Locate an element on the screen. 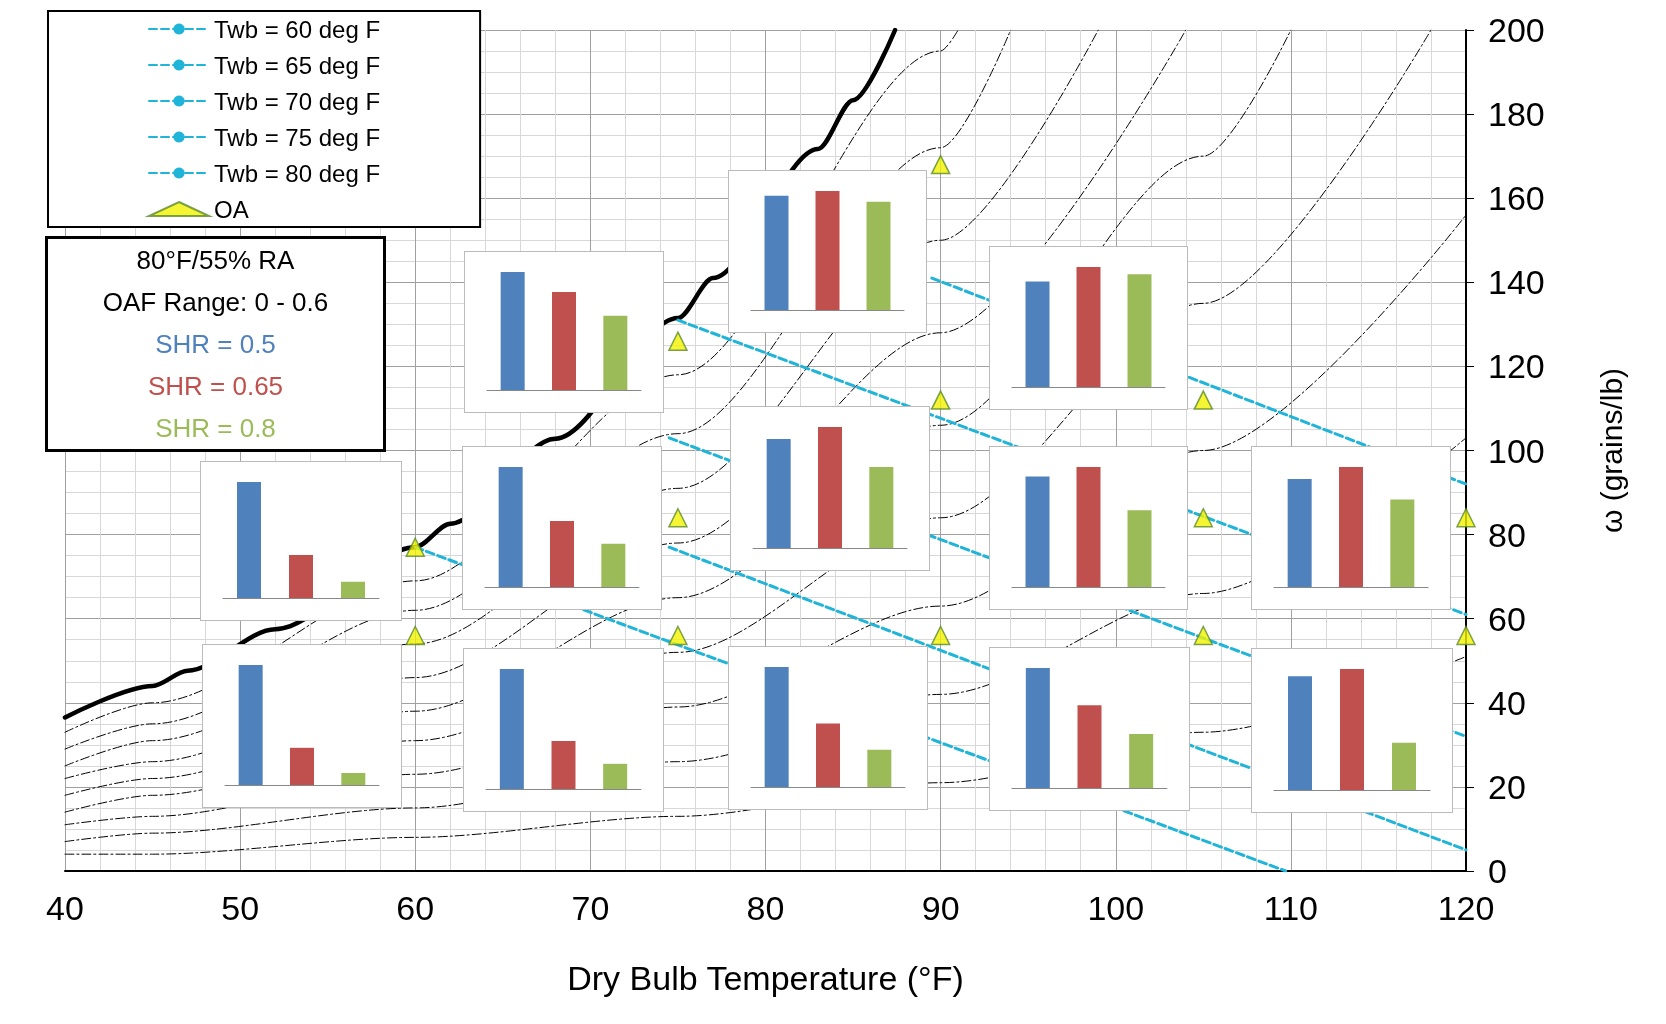 This screenshot has width=1666, height=1024. x-tick-label: 40 is located at coordinates (65, 908).